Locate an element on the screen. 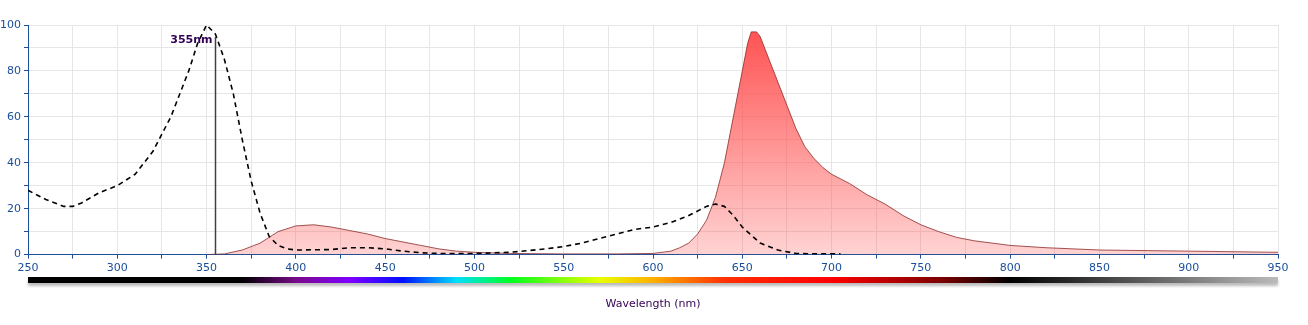 The width and height of the screenshot is (1308, 325). x-tick-label: 300 is located at coordinates (117, 268).